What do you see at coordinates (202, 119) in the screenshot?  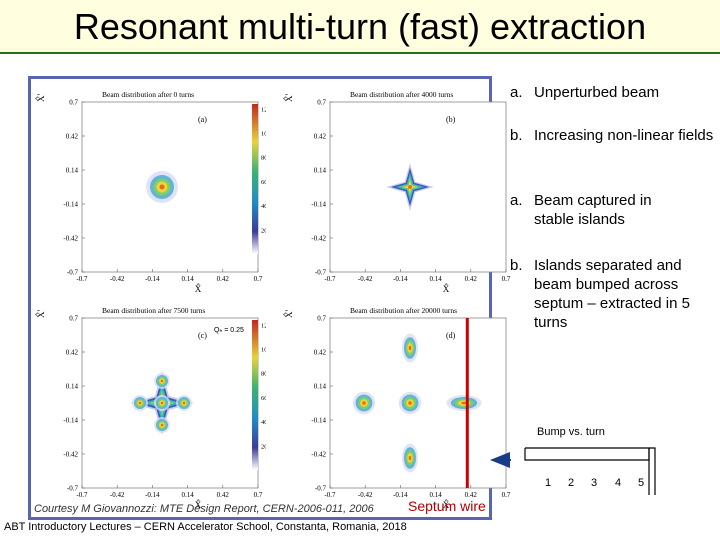 I see `panel-tag: (a)` at bounding box center [202, 119].